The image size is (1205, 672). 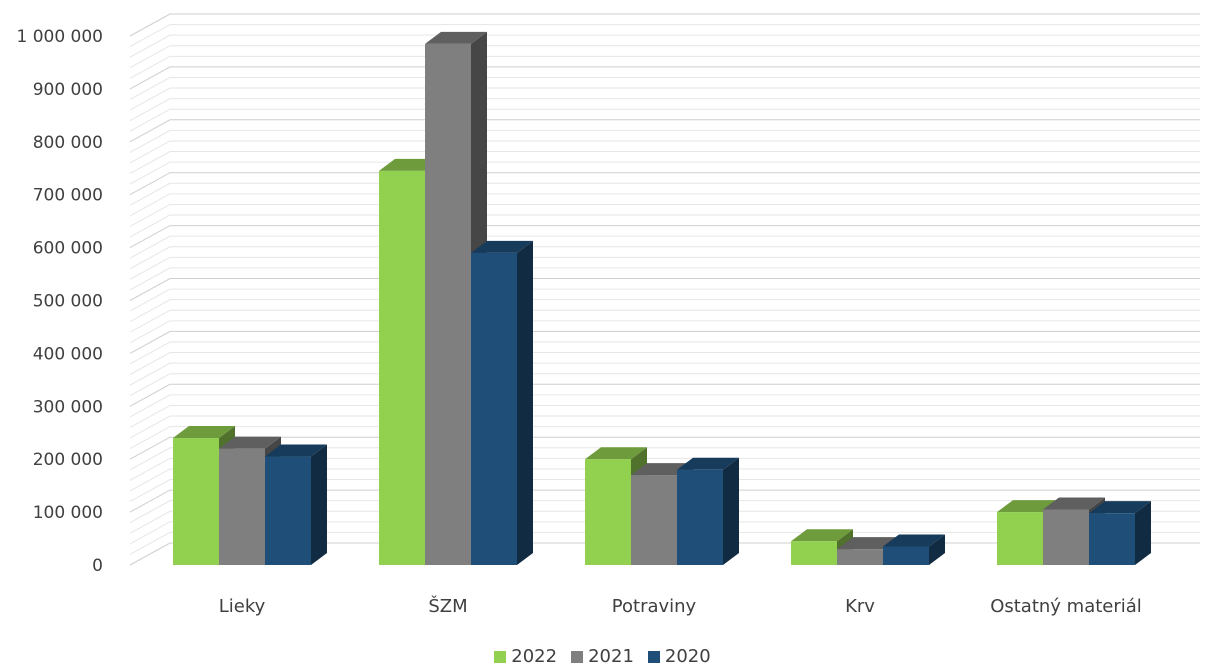 I want to click on x-tick-label: Ostatný materiál, so click(x=1066, y=606).